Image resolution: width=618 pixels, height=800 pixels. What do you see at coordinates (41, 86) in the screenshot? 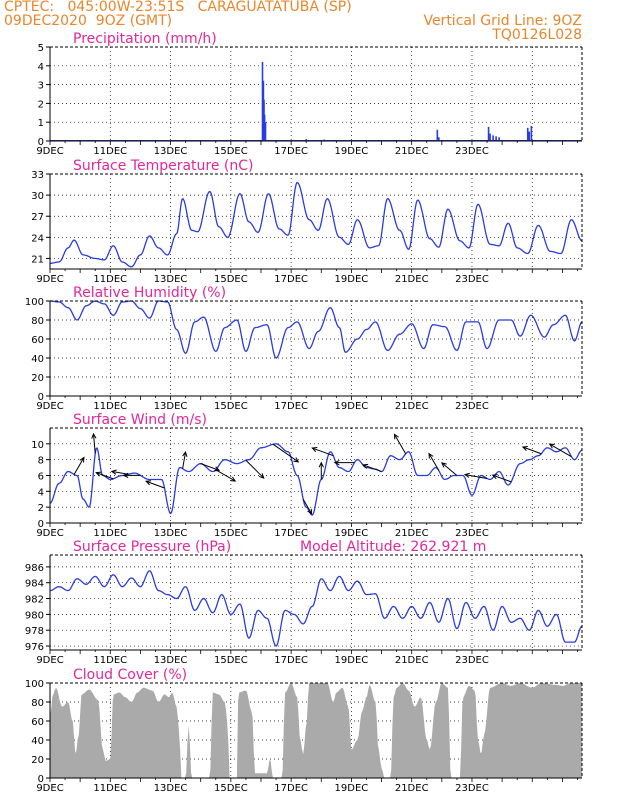
I see `precip-ytick-label: 3` at bounding box center [41, 86].